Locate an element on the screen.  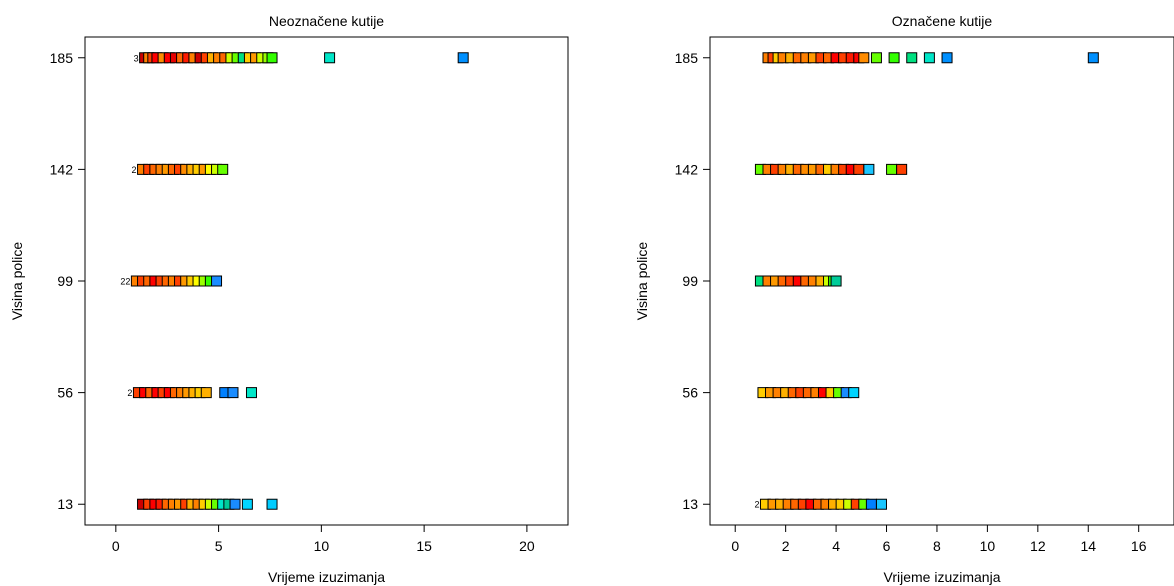
x-tick-label: 8 is located at coordinates (937, 546).